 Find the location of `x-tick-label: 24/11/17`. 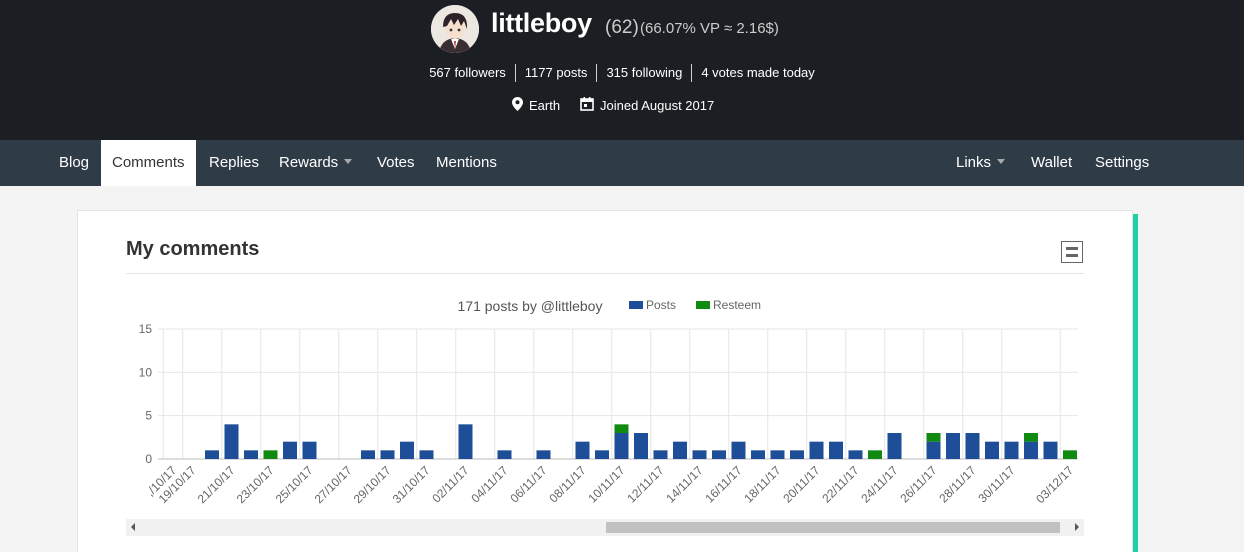

x-tick-label: 24/11/17 is located at coordinates (879, 484).